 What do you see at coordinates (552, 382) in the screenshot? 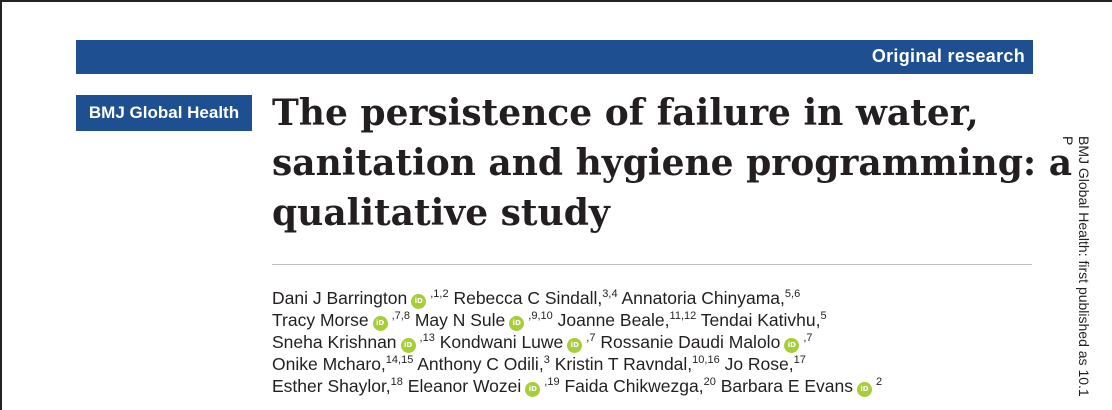
I see `affiliation-marker: ,19` at bounding box center [552, 382].